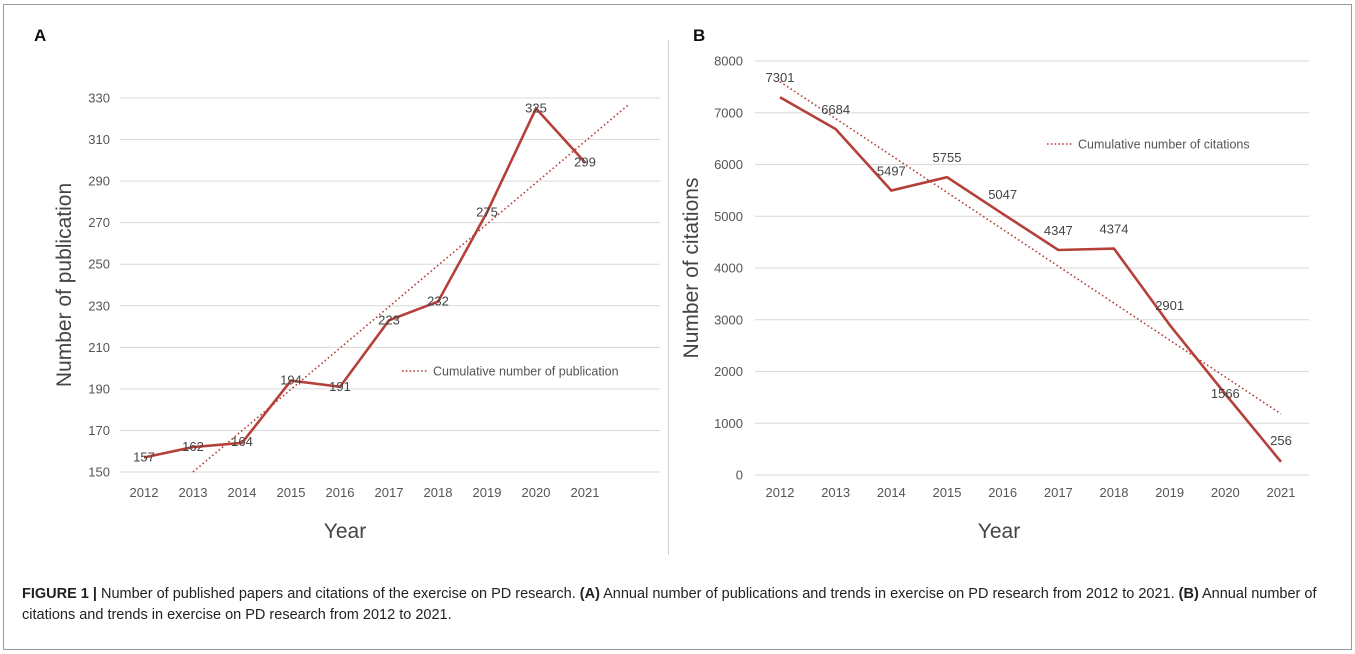  I want to click on y-tick-label: 290, so click(99, 181).